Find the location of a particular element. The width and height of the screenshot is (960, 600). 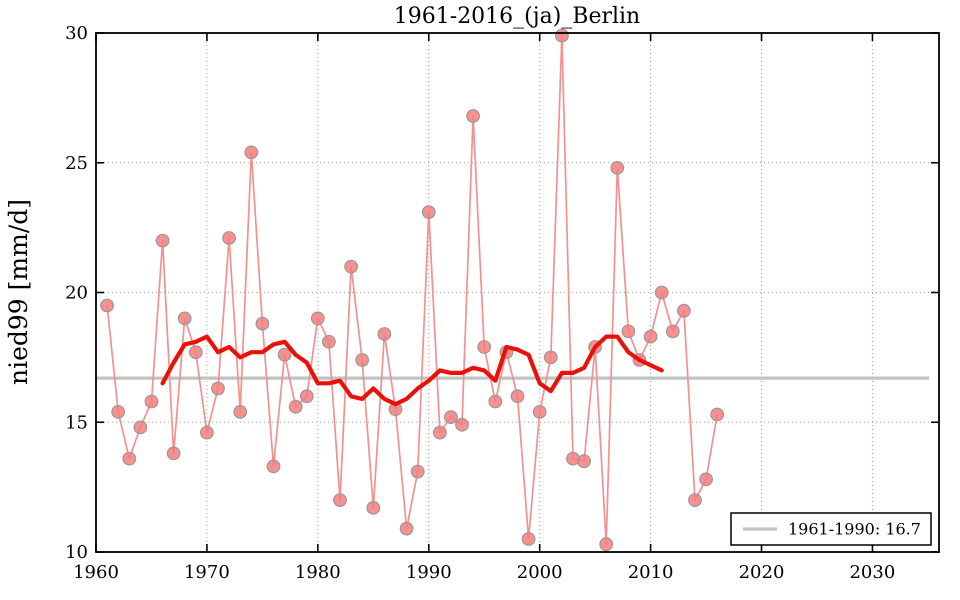

y-axis-label: nied99 [mm/d] is located at coordinates (18, 292).